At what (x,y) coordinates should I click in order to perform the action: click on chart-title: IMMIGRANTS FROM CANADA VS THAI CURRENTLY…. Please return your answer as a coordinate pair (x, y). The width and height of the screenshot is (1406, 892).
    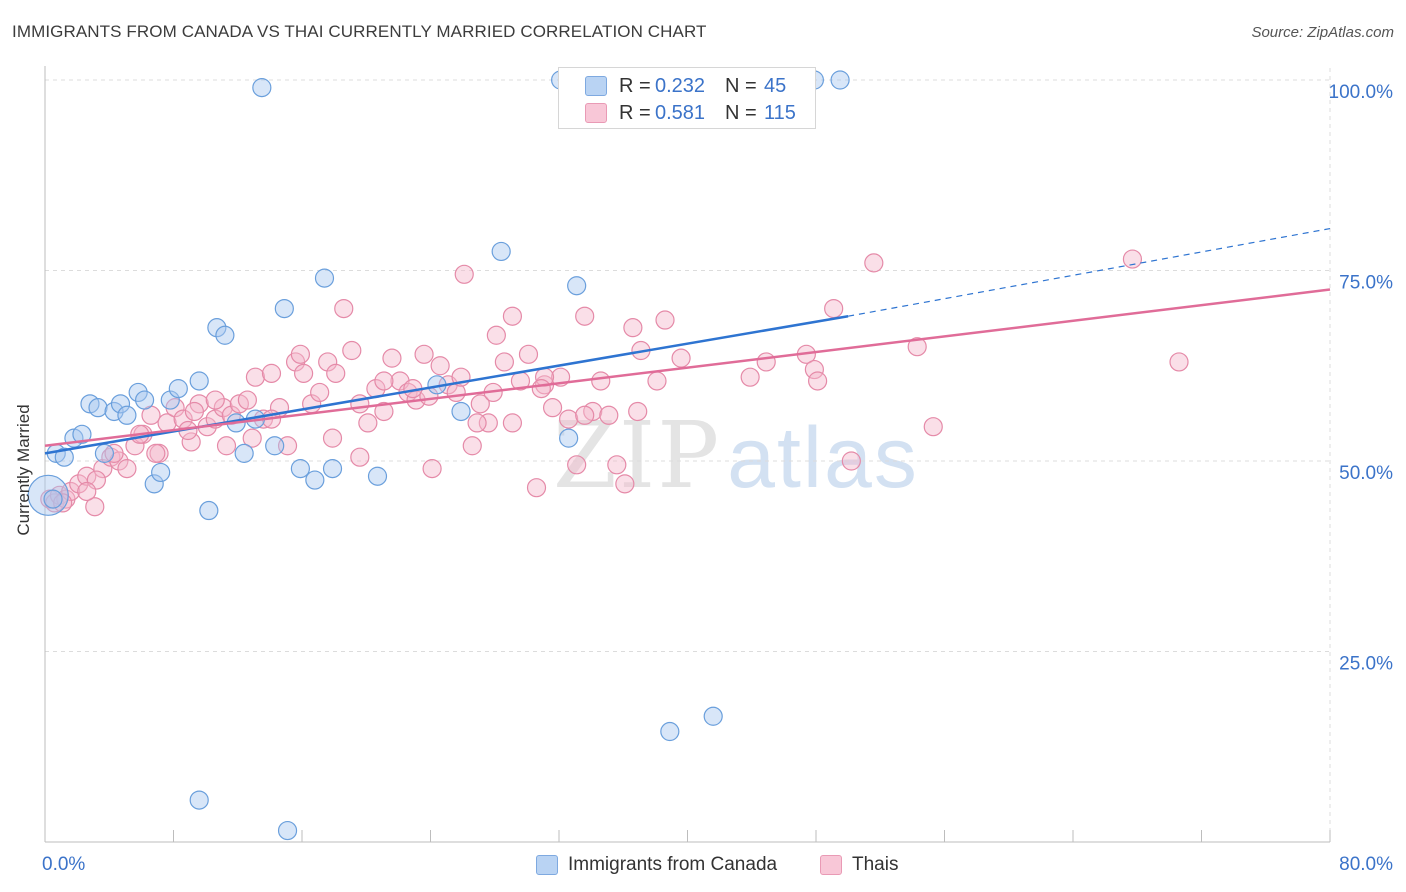
    Looking at the image, I should click on (359, 31).